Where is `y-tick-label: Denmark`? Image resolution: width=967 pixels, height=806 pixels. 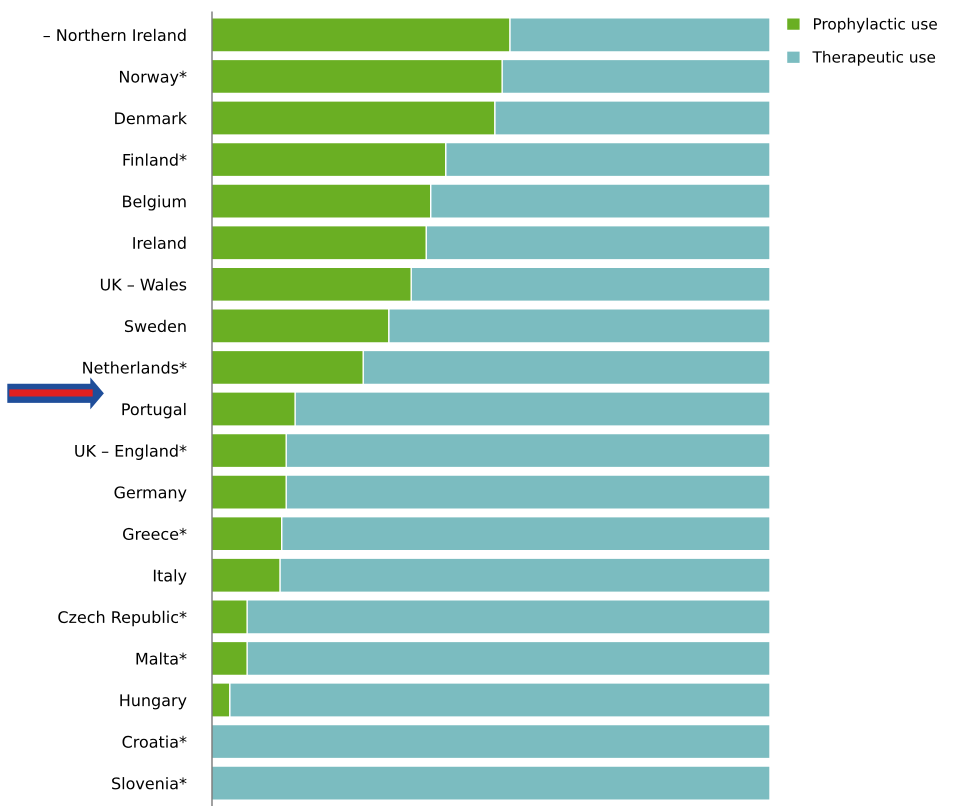
y-tick-label: Denmark is located at coordinates (151, 118).